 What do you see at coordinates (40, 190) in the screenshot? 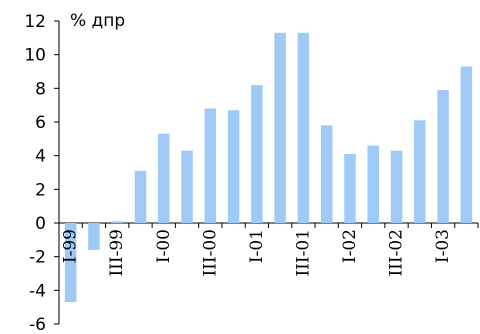
I see `y-tick-label: 2` at bounding box center [40, 190].